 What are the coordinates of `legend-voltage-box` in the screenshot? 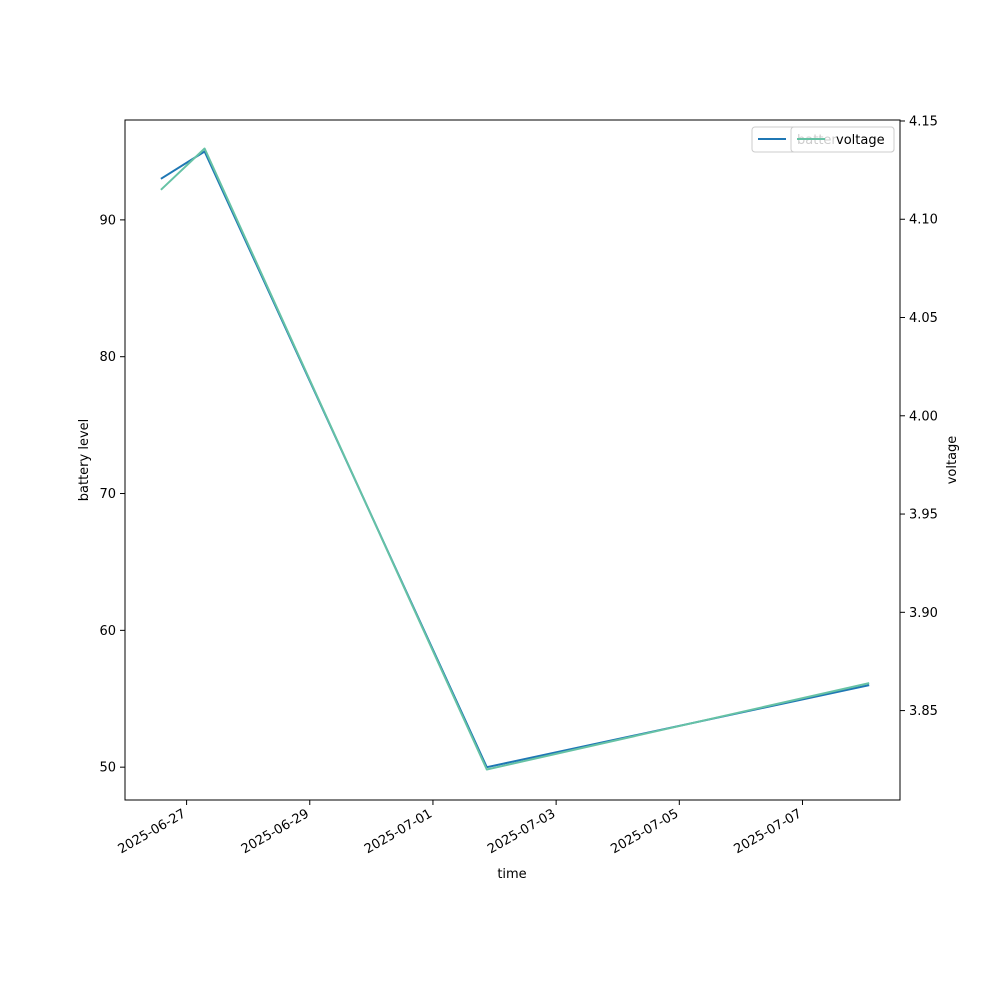 It's located at (842, 139).